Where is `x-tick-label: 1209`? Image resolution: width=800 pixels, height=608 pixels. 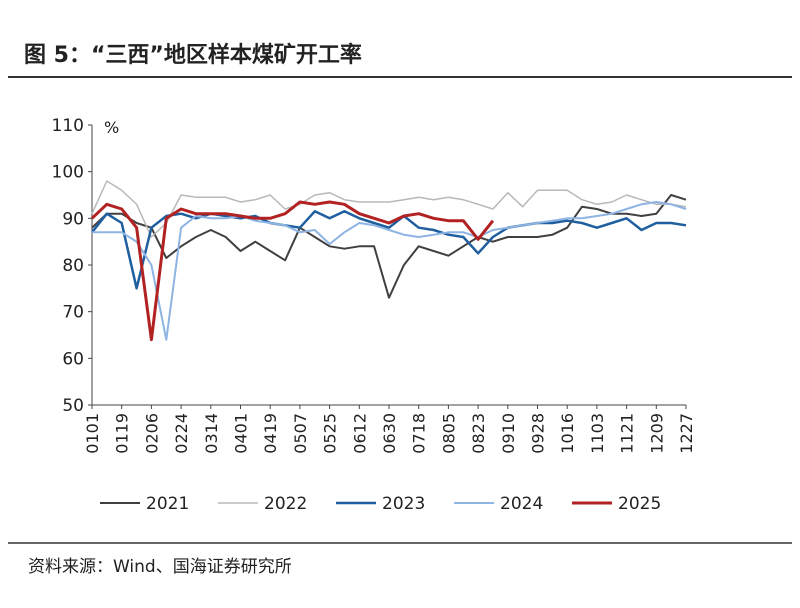 x-tick-label: 1209 is located at coordinates (656, 433).